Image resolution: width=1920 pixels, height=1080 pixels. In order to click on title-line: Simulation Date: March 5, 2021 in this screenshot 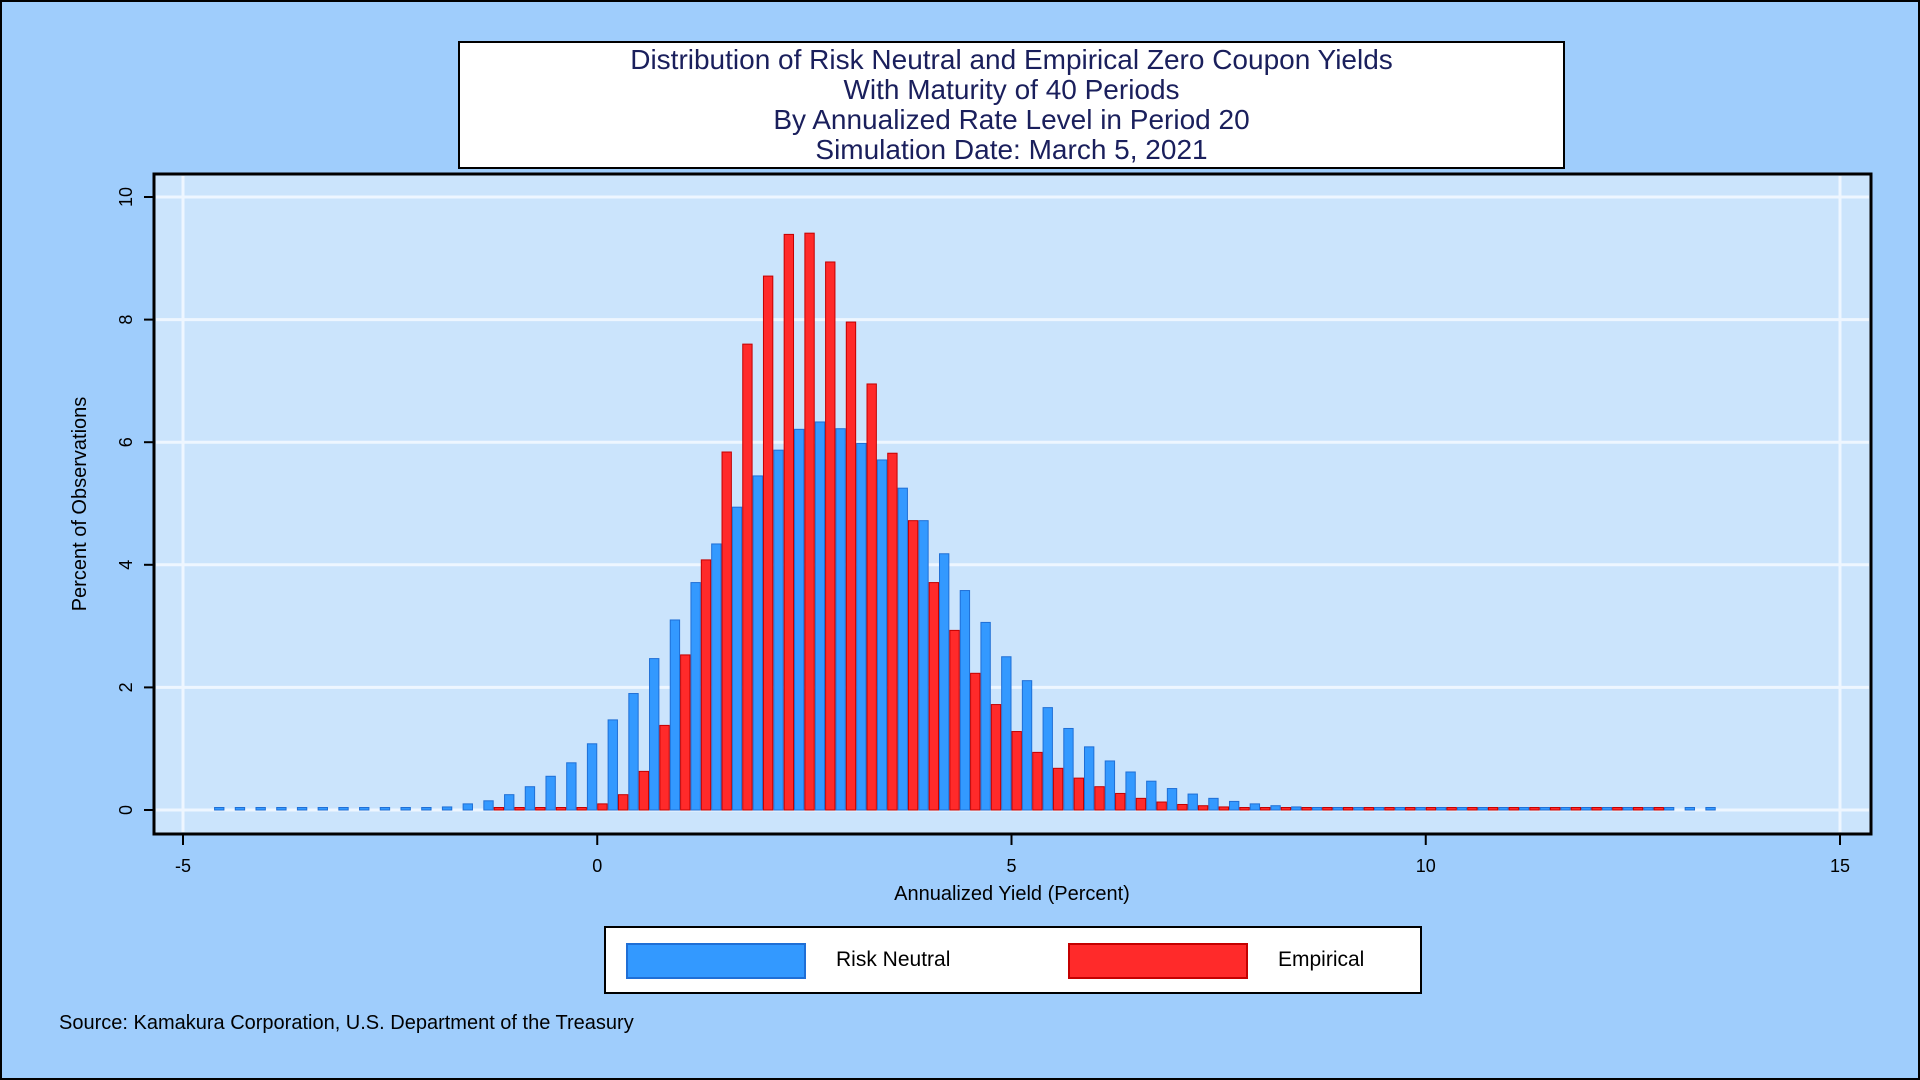, I will do `click(1011, 149)`.